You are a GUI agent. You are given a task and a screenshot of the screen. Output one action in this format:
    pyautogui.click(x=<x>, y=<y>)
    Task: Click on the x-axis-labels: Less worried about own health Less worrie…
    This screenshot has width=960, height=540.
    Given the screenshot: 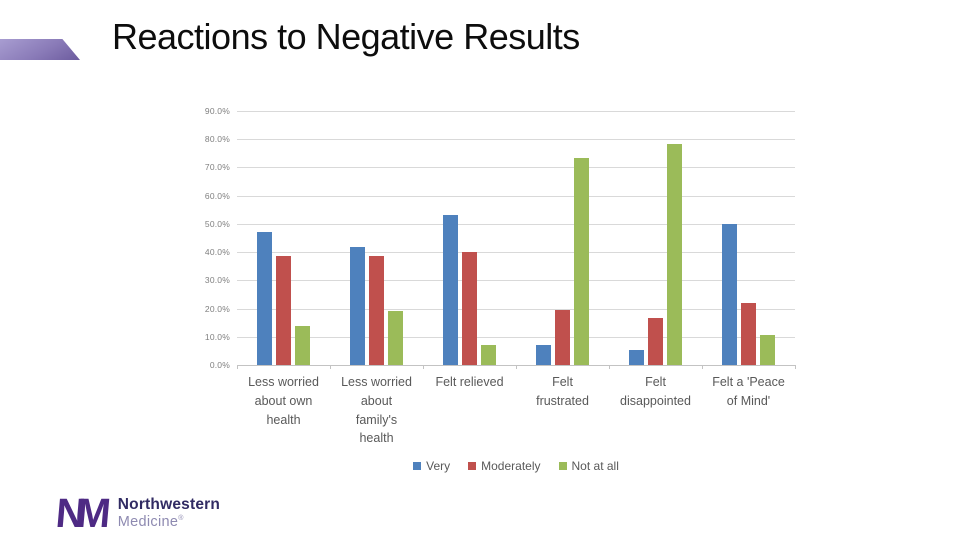 What is the action you would take?
    pyautogui.click(x=516, y=410)
    